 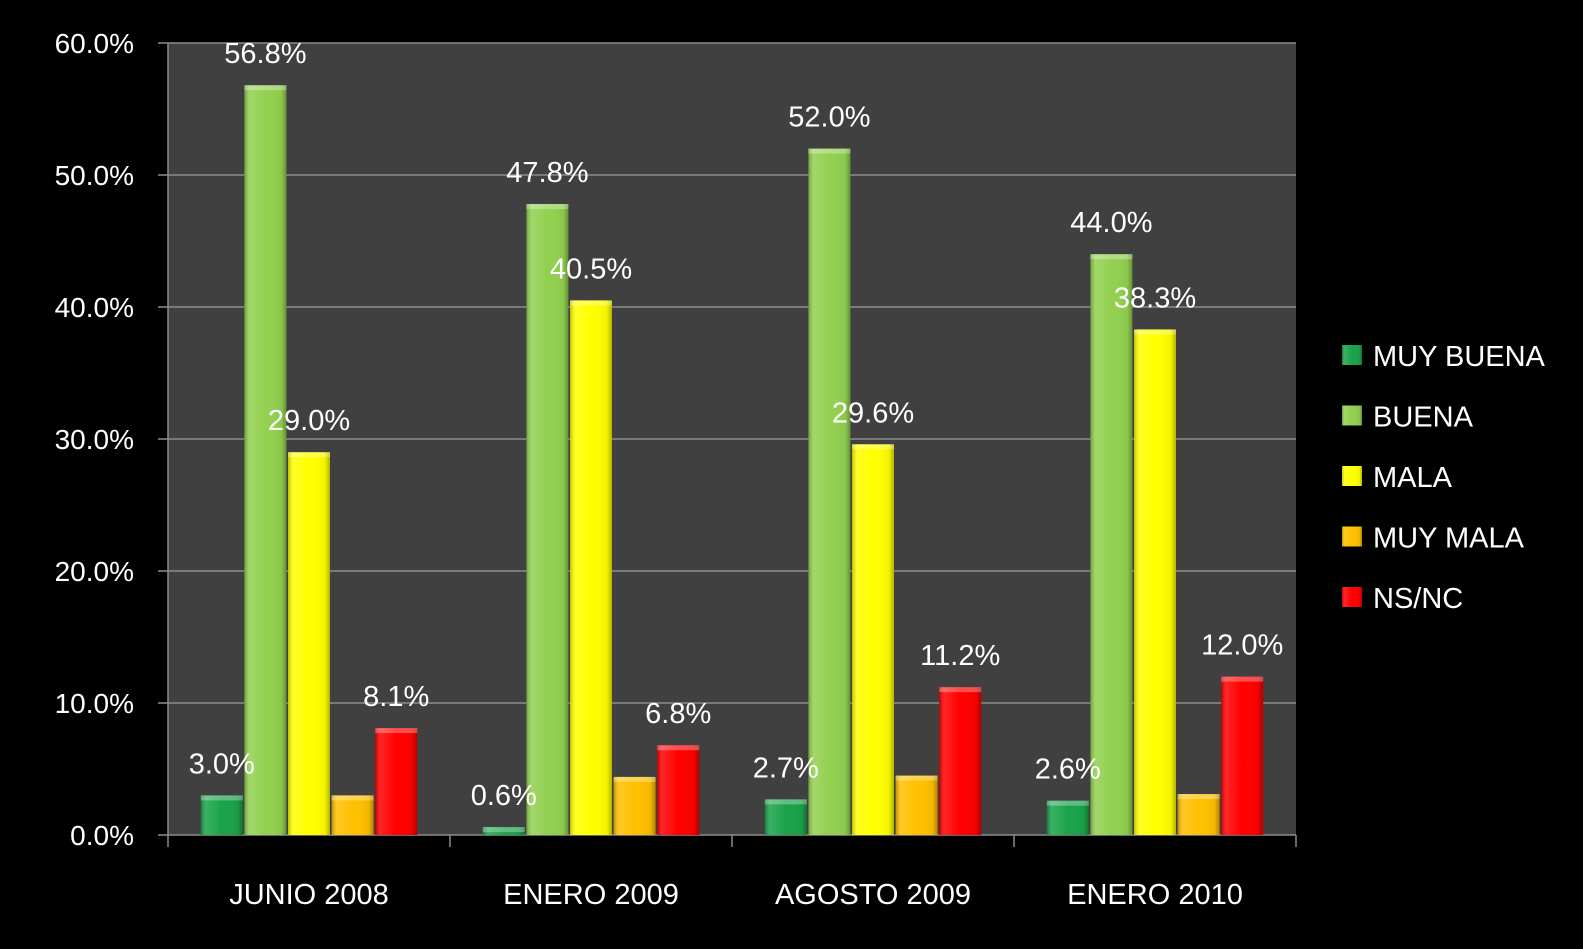 What do you see at coordinates (1155, 298) in the screenshot?
I see `data-label: 38.3%` at bounding box center [1155, 298].